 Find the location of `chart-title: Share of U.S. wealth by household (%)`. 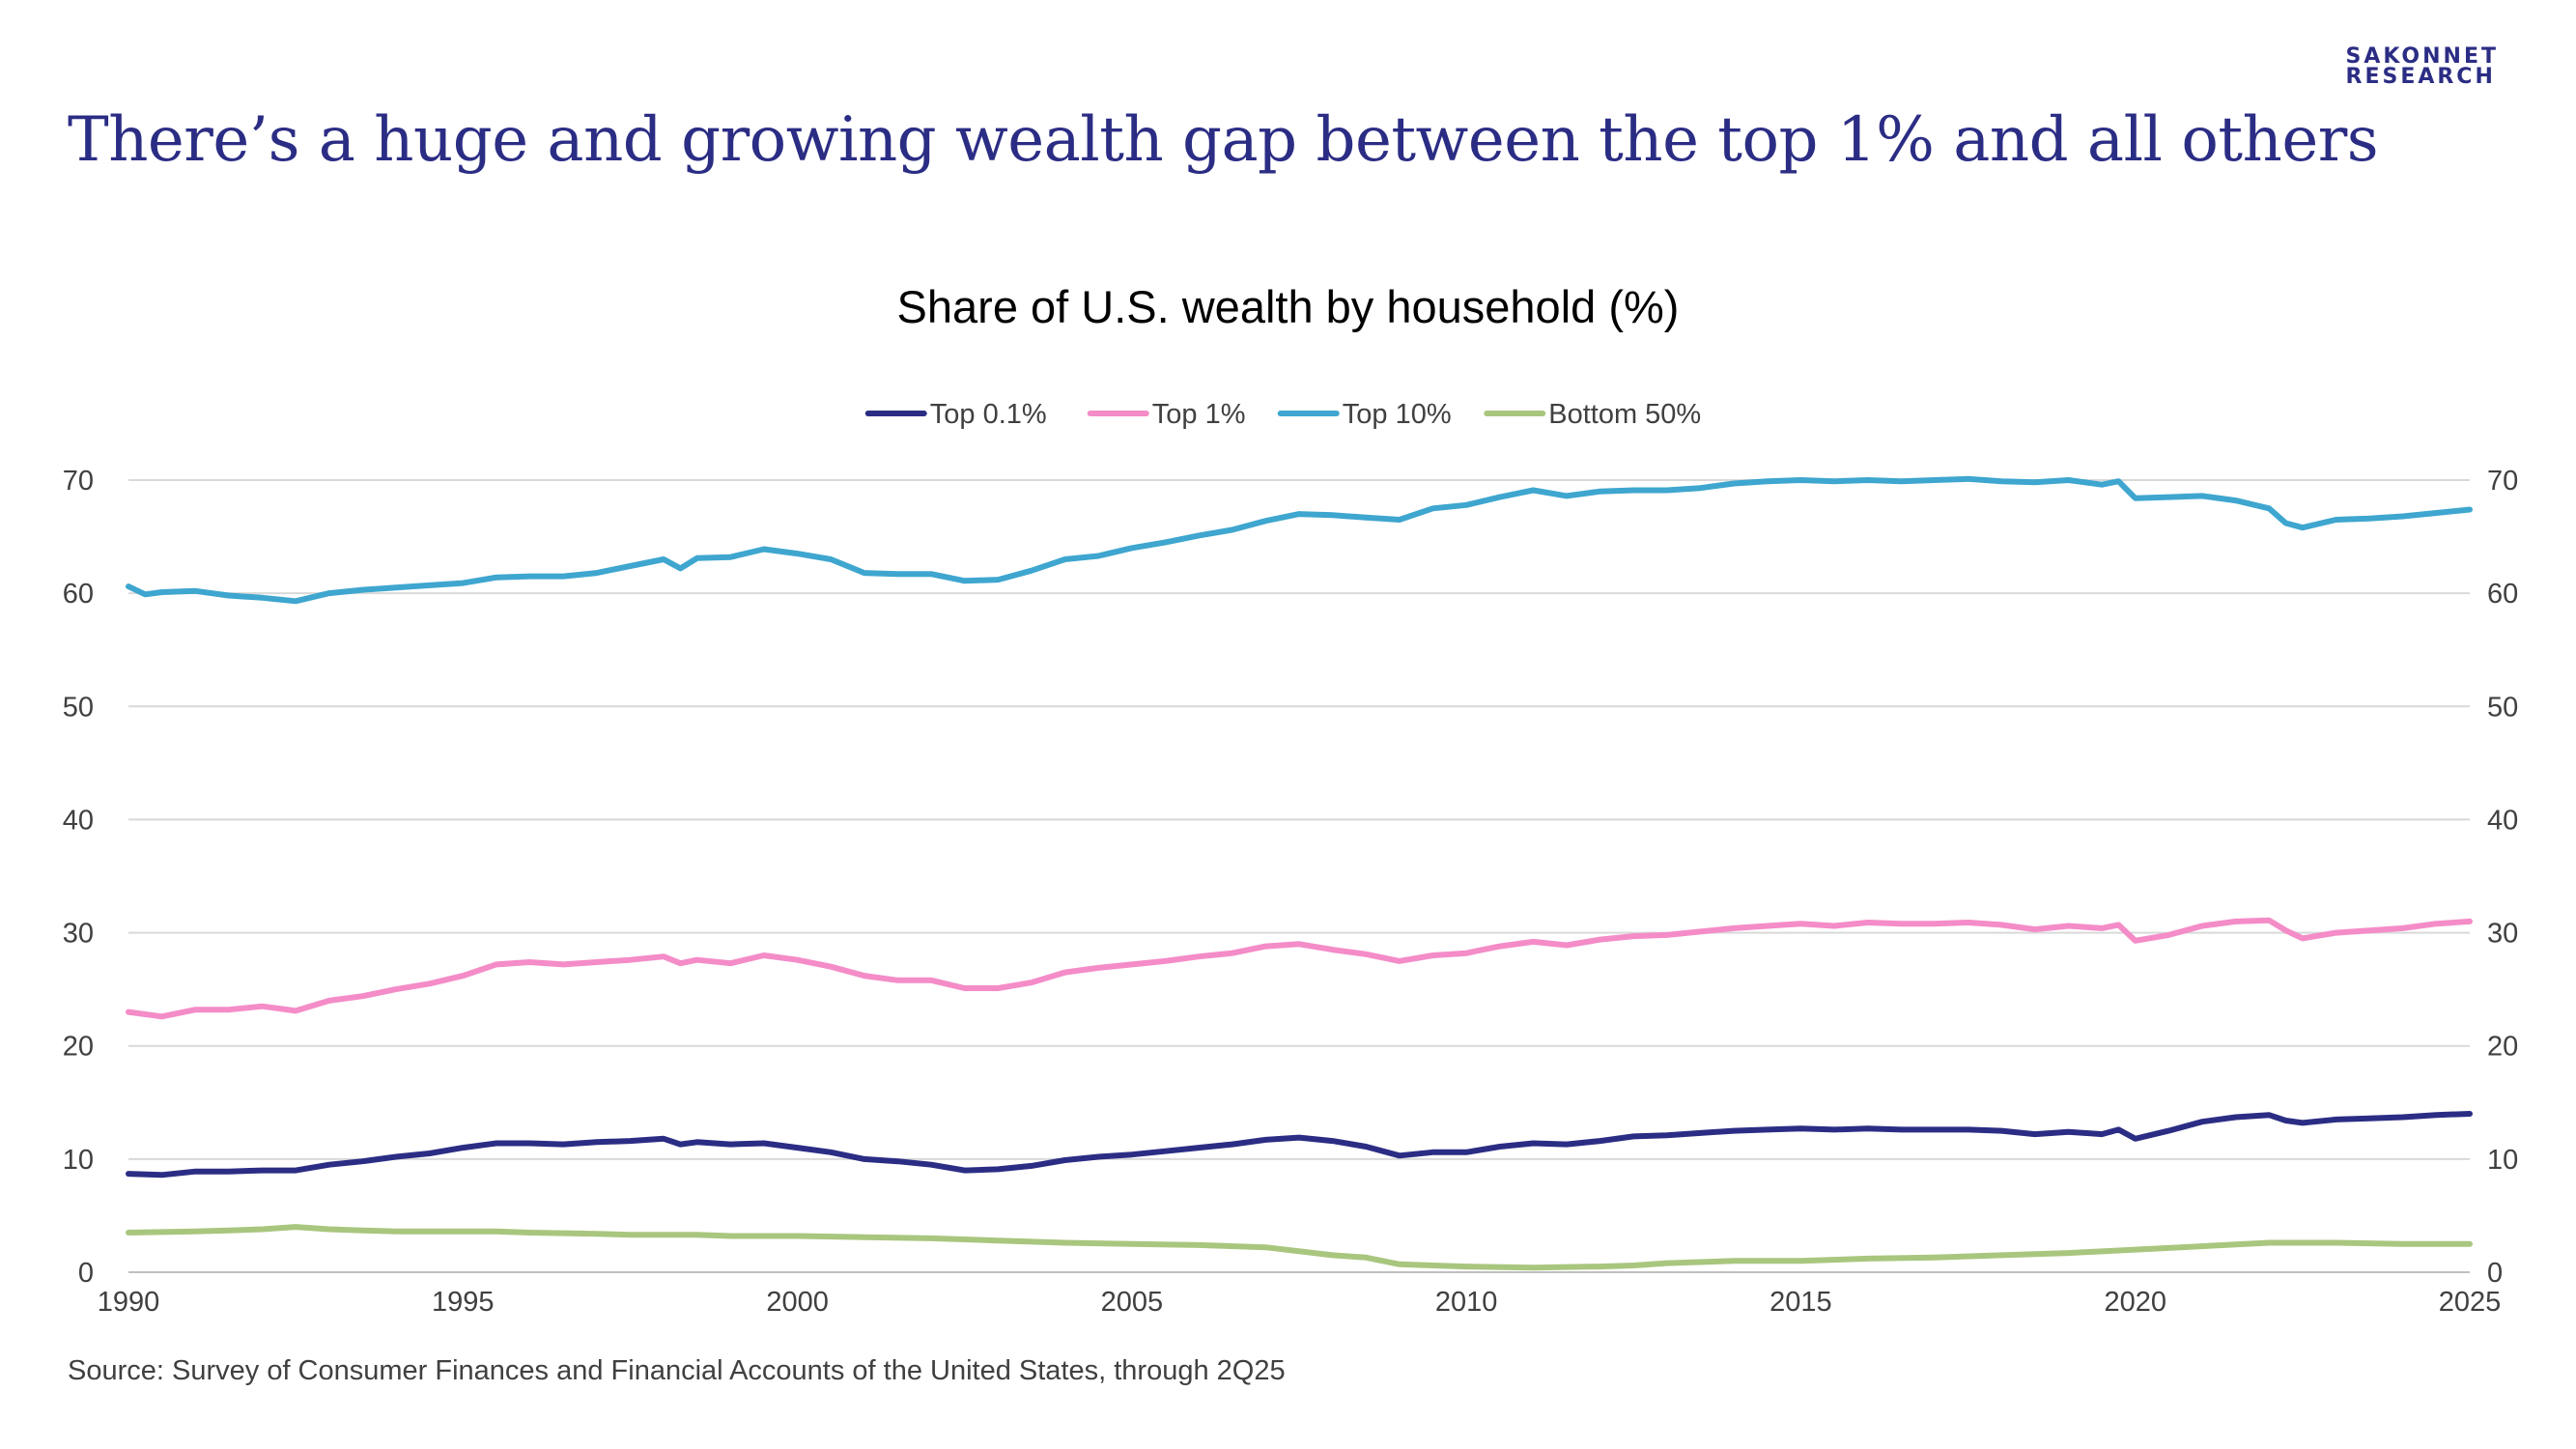

chart-title: Share of U.S. wealth by household (%) is located at coordinates (1288, 306).